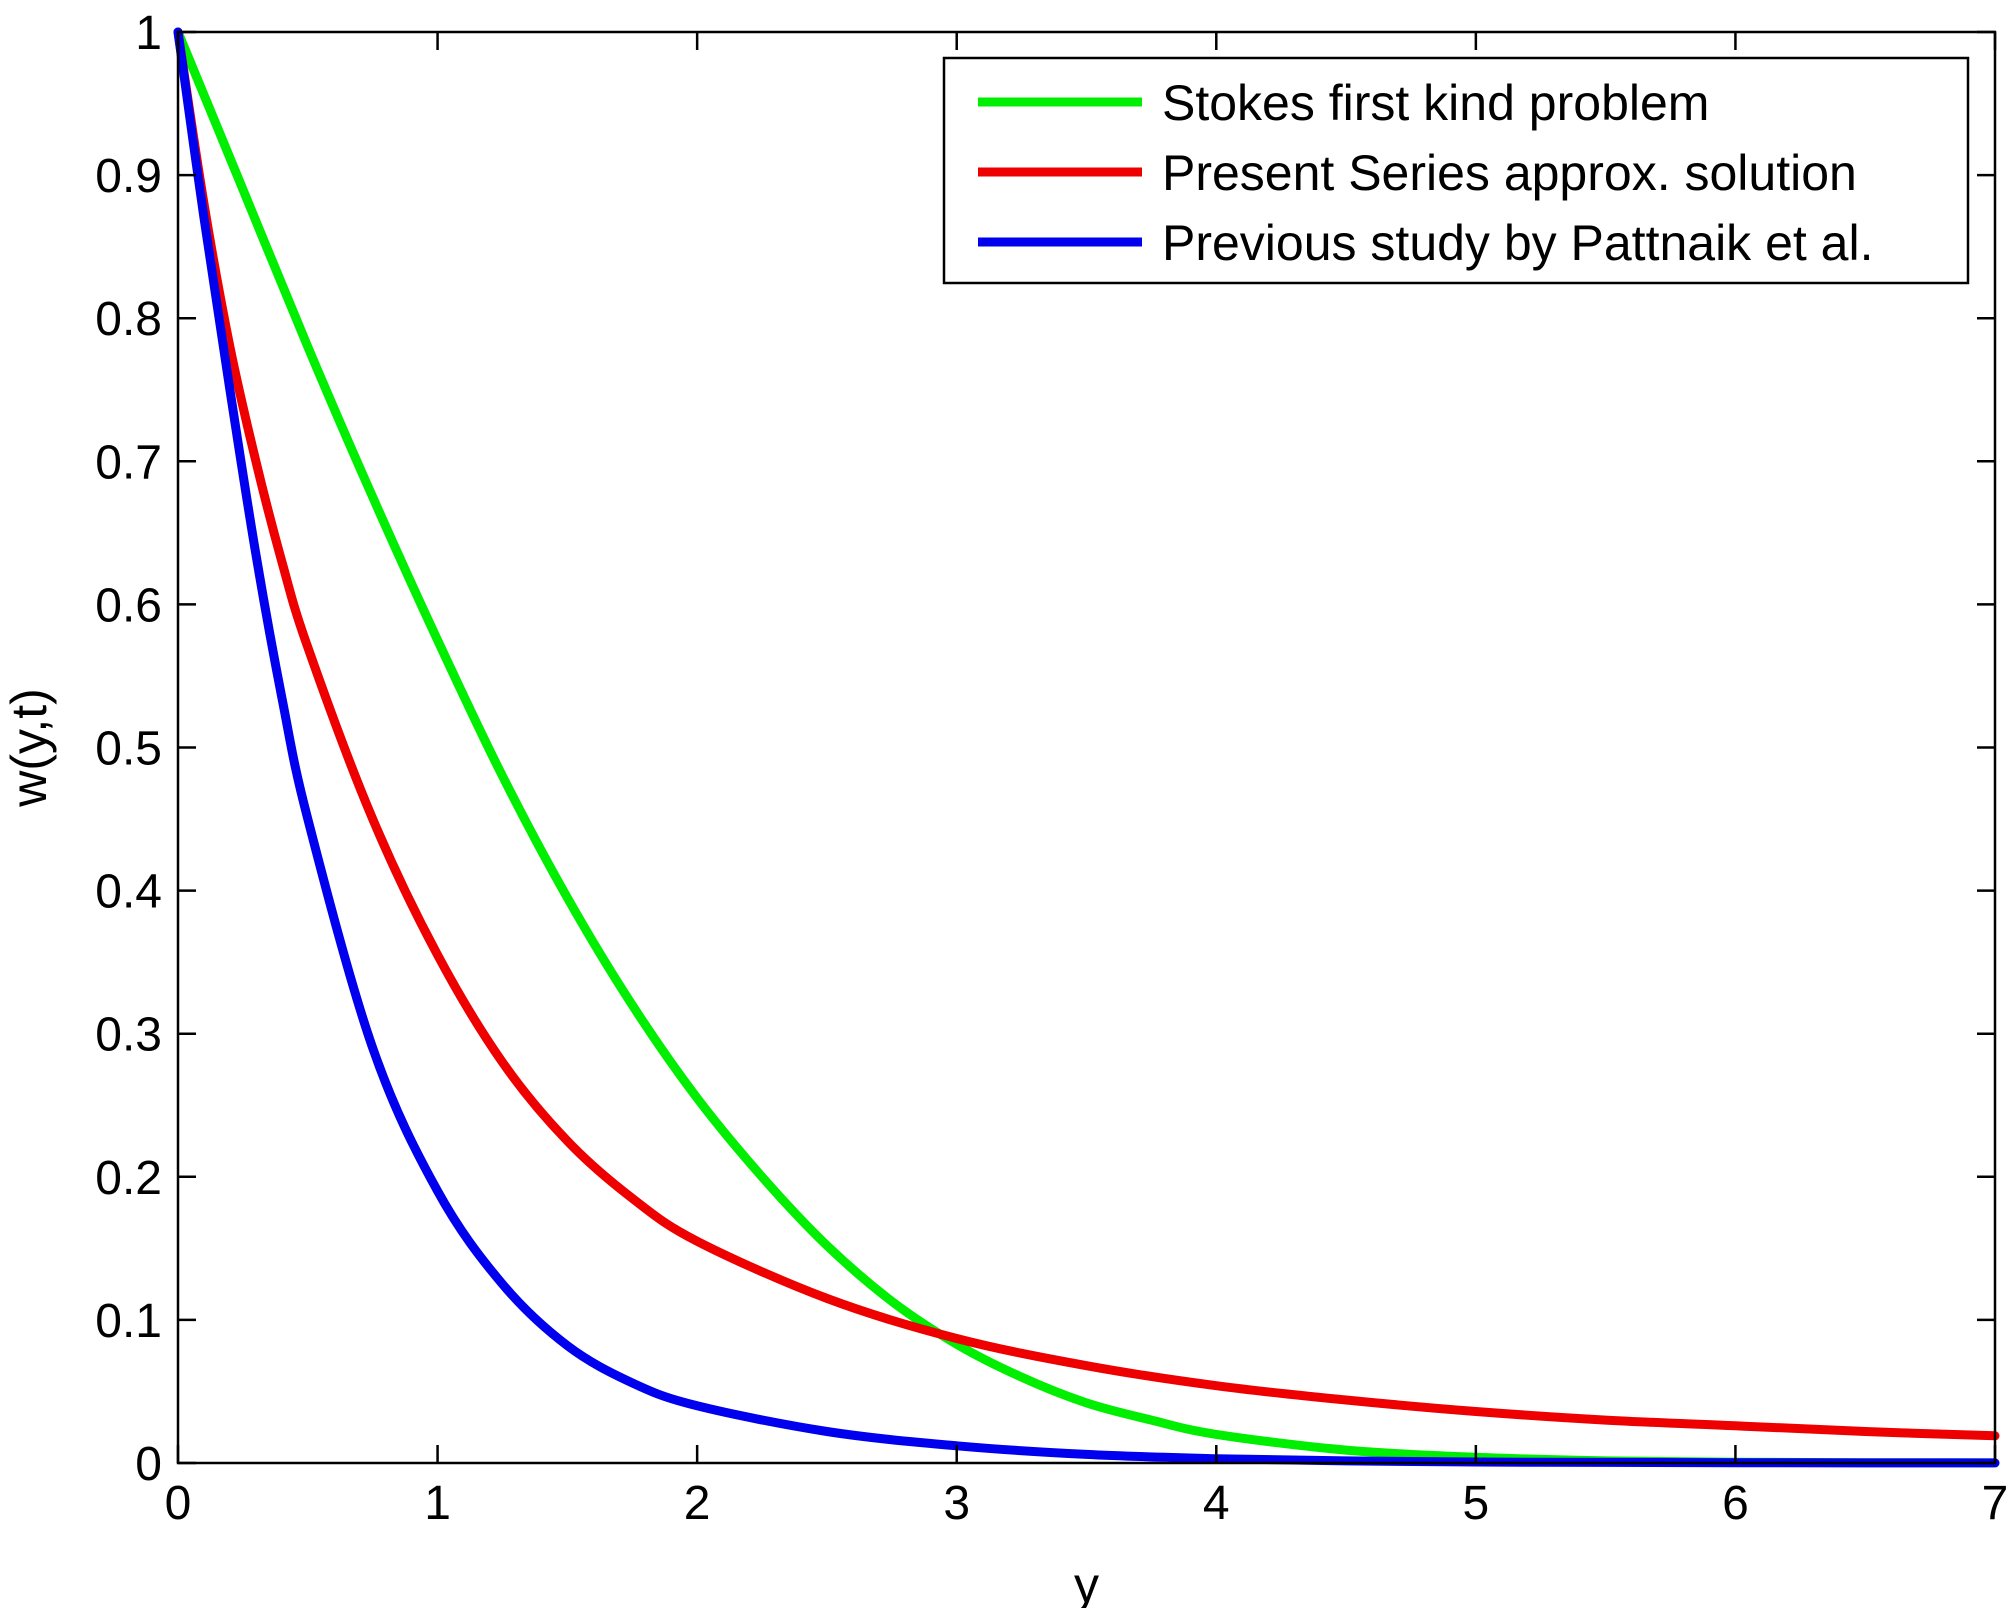  Describe the element at coordinates (1735, 1503) in the screenshot. I see `x-tick-label-6: 6` at that location.